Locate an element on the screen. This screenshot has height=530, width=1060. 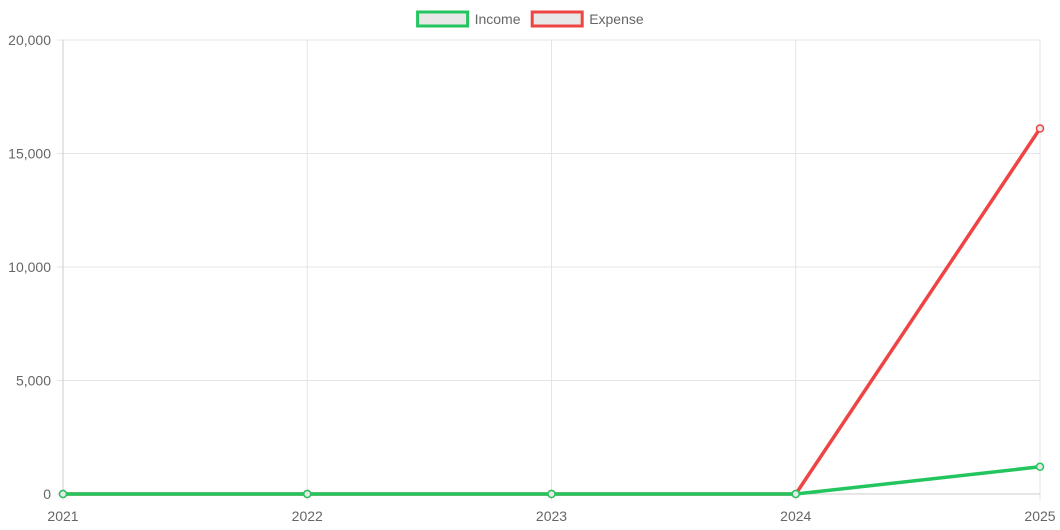
y-tick-label: 10,000 is located at coordinates (29, 267).